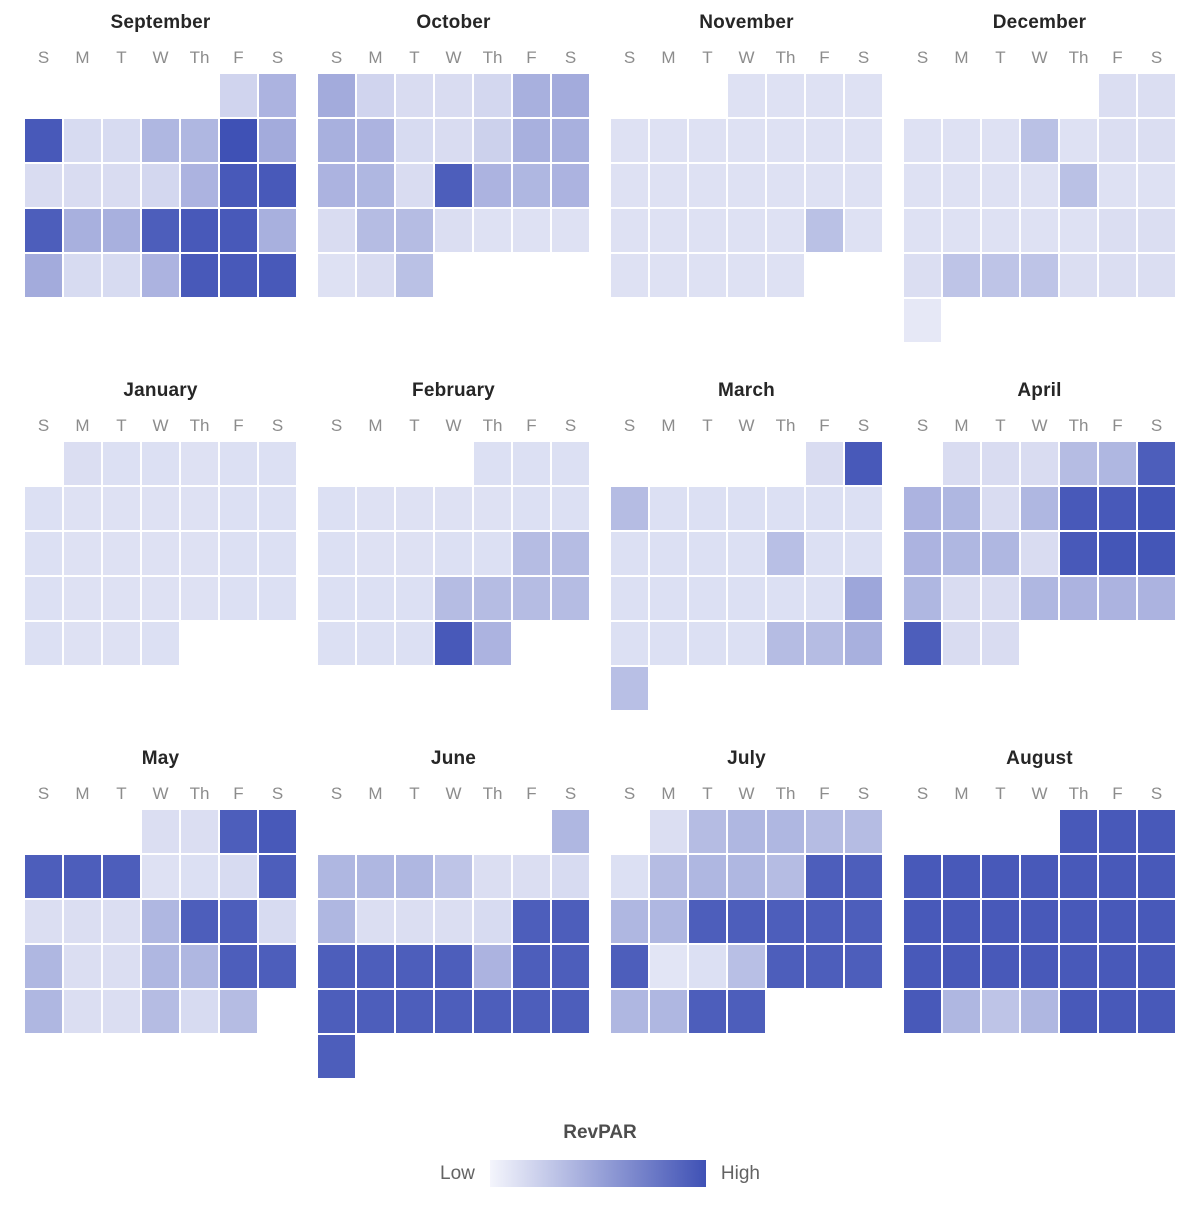  I want to click on month-title: June, so click(453, 758).